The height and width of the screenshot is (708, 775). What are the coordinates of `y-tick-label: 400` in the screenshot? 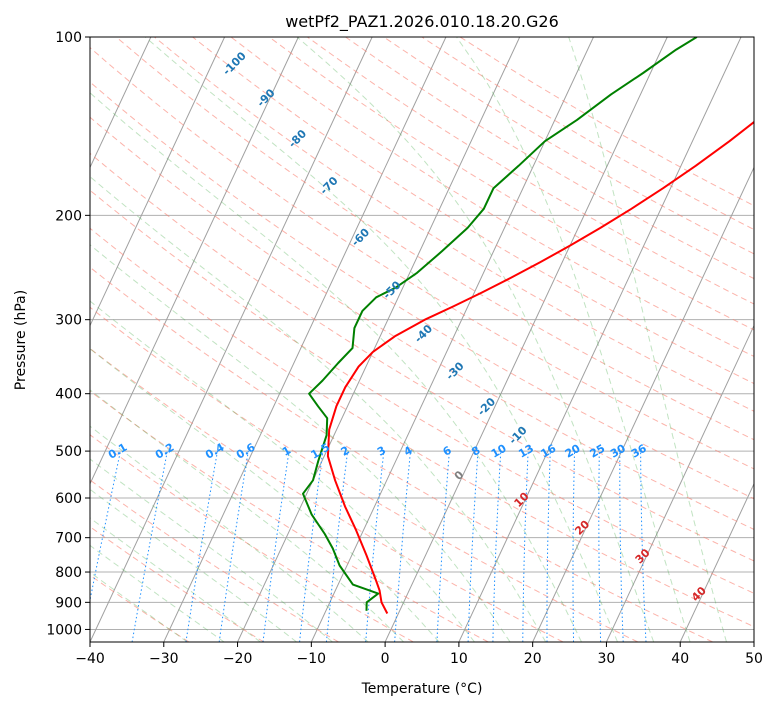 It's located at (68, 395).